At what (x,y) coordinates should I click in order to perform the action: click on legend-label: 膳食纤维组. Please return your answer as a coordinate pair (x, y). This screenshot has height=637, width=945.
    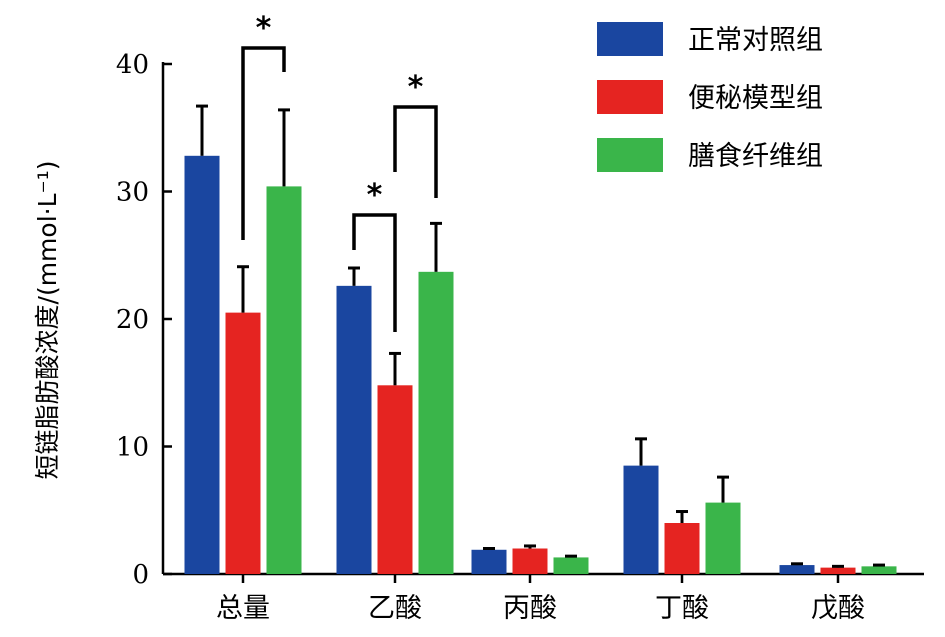
    Looking at the image, I should click on (755, 156).